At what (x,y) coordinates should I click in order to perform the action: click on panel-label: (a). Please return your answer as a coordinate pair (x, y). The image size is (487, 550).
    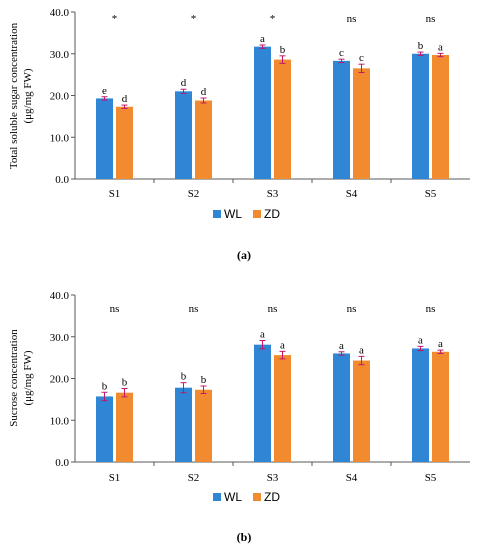
    Looking at the image, I should click on (244, 255).